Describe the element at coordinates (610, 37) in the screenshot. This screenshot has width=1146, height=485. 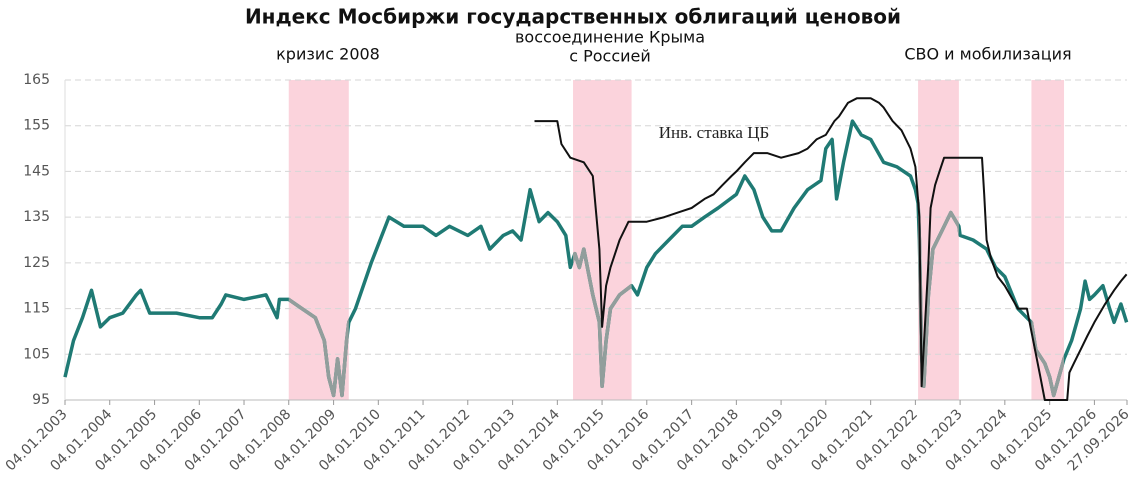
I see `annotation: воссоединение Крыма` at that location.